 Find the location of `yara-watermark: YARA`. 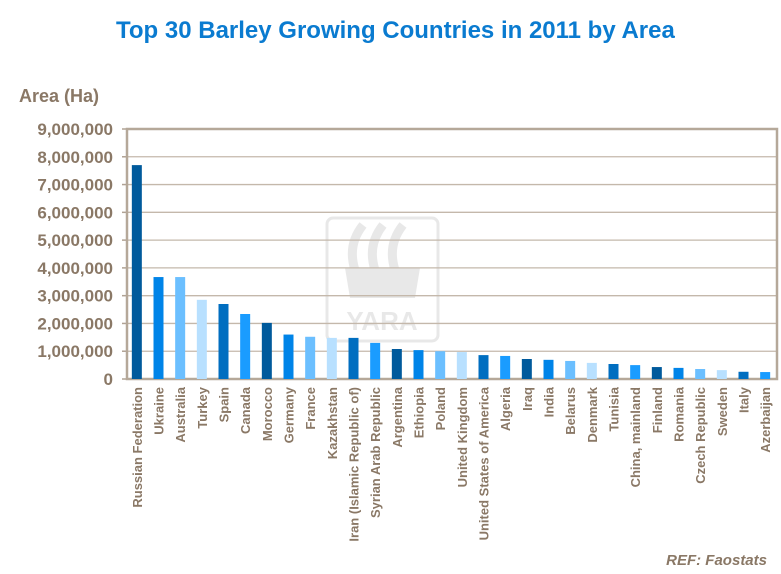

yara-watermark: YARA is located at coordinates (382, 279).